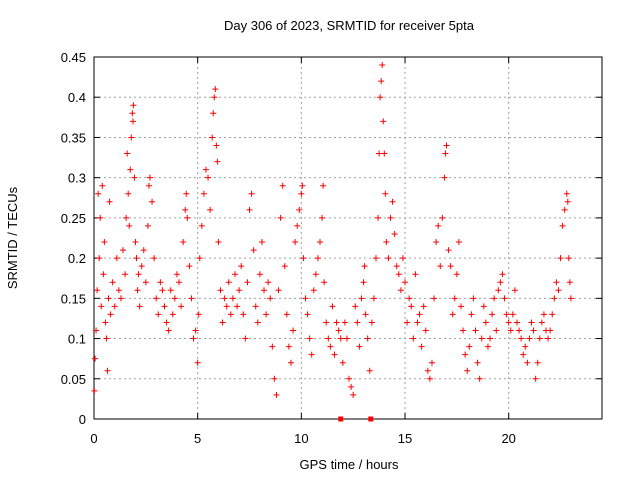 The image size is (640, 480). I want to click on y-axis-label: SRMTID / TECUs, so click(12, 237).